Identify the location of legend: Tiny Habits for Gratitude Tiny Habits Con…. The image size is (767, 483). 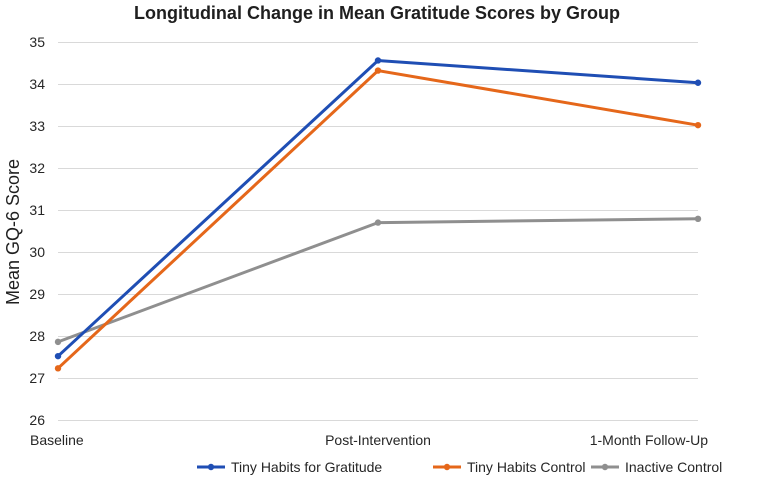
(459, 467).